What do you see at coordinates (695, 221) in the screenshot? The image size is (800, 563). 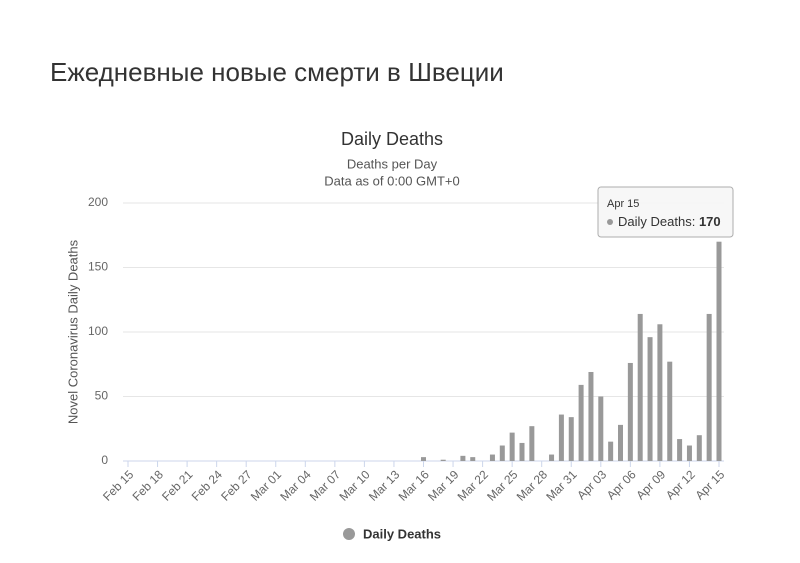 I see `tooltip-sep: :` at bounding box center [695, 221].